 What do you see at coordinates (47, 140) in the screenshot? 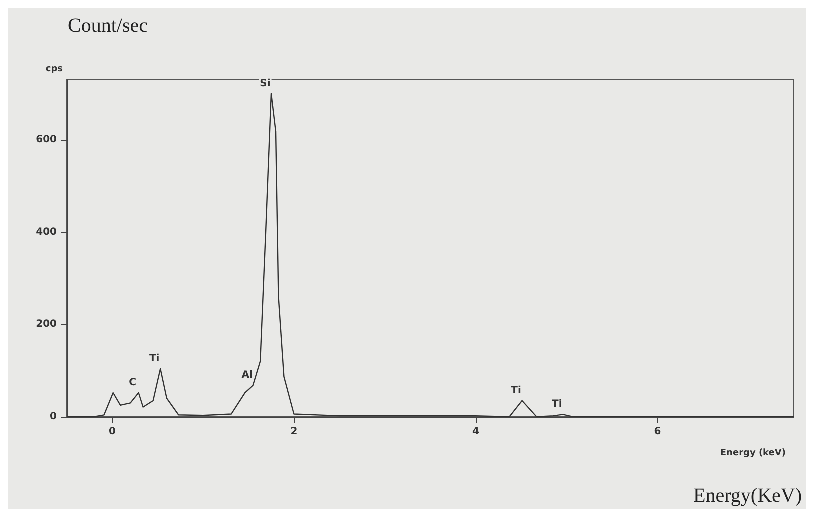
I see `y-tick-label: 600` at bounding box center [47, 140].